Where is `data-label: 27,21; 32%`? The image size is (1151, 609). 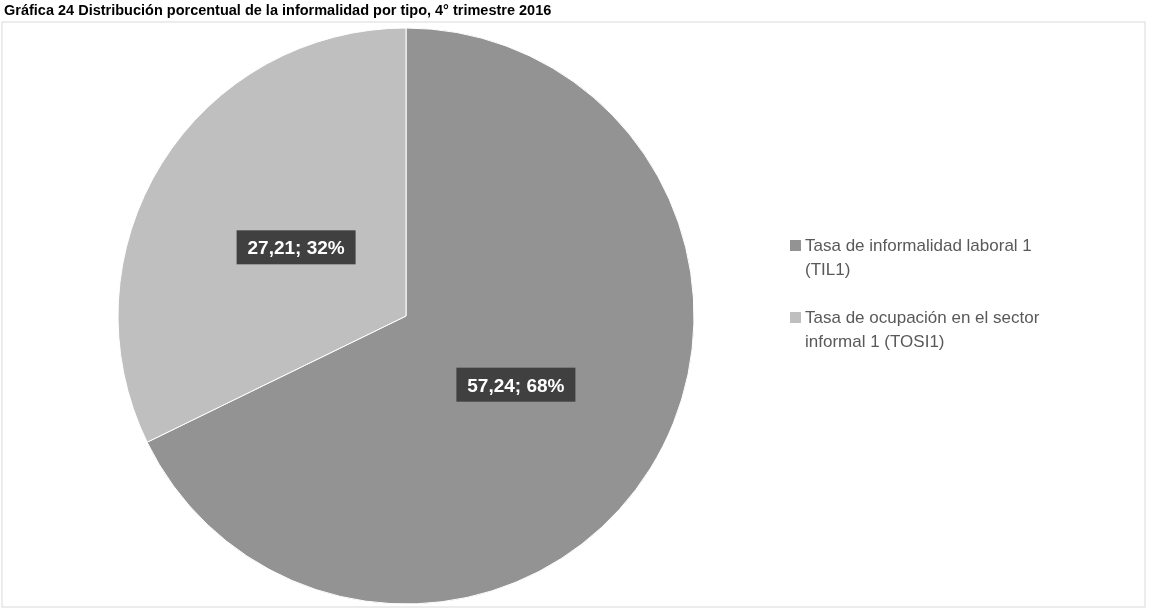
data-label: 27,21; 32% is located at coordinates (296, 248).